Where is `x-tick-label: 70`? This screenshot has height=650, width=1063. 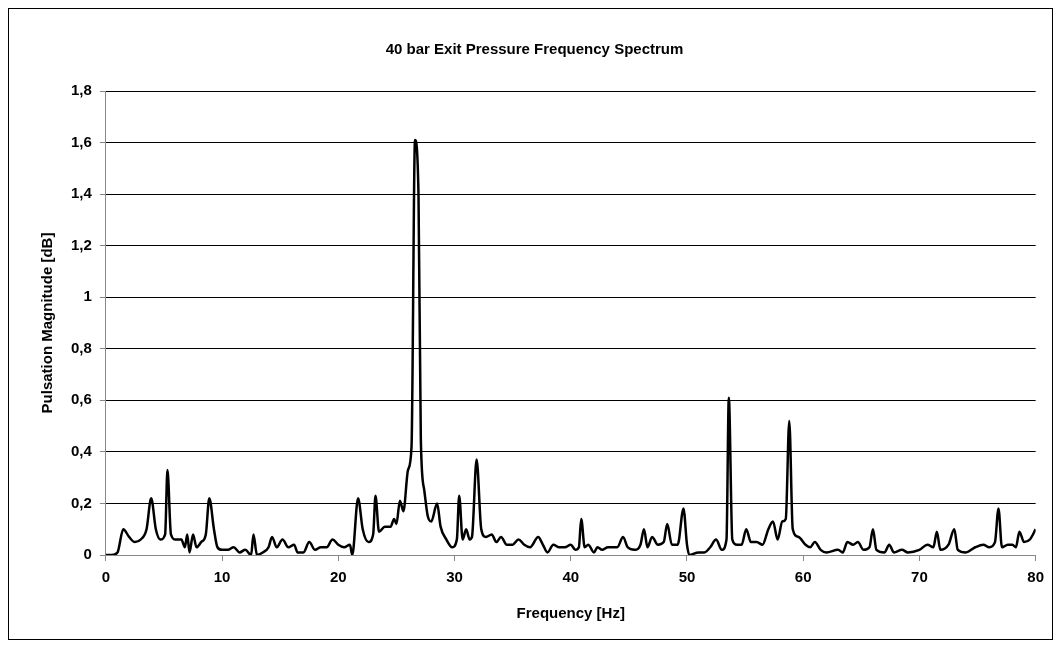 x-tick-label: 70 is located at coordinates (919, 577).